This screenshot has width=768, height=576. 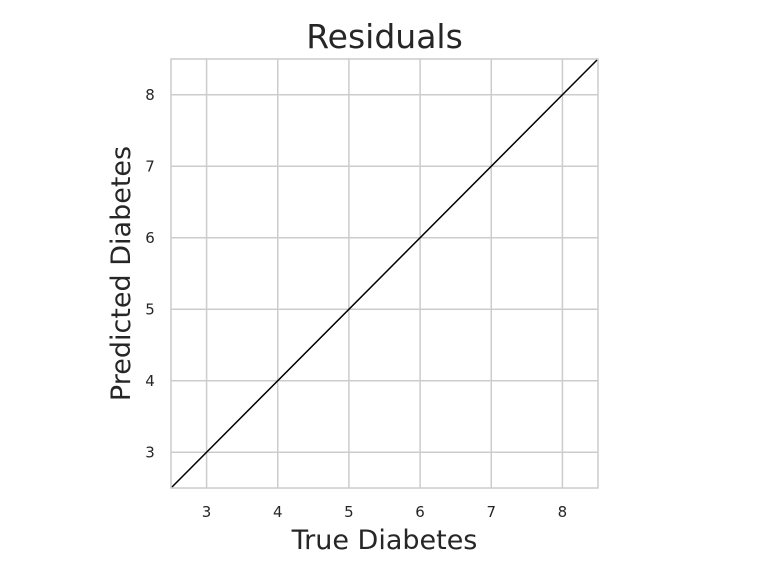 I want to click on x-tick-label: 5, so click(x=349, y=512).